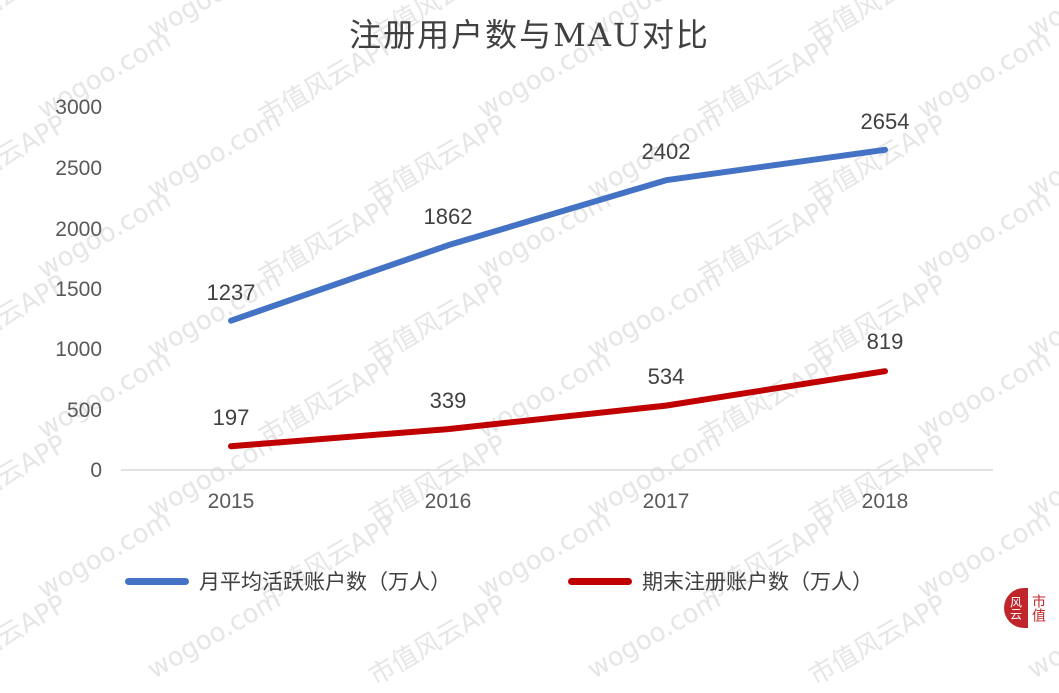  What do you see at coordinates (78, 107) in the screenshot?
I see `y-tick-label: 3000` at bounding box center [78, 107].